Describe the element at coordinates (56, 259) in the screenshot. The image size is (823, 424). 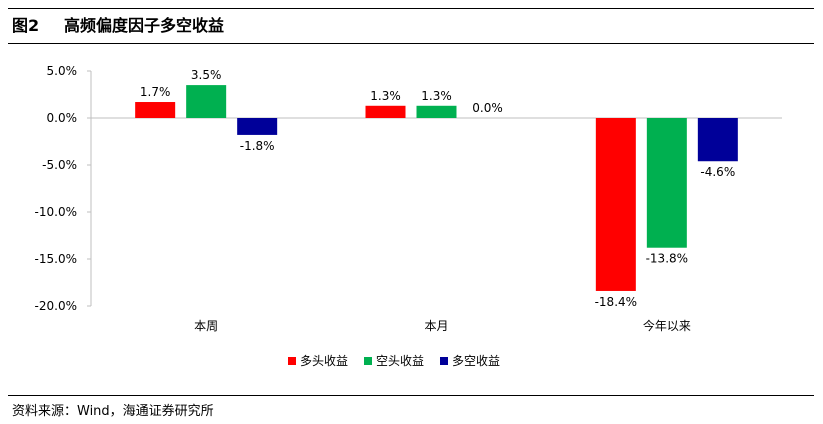
I see `y-tick-label: -15.0%` at that location.